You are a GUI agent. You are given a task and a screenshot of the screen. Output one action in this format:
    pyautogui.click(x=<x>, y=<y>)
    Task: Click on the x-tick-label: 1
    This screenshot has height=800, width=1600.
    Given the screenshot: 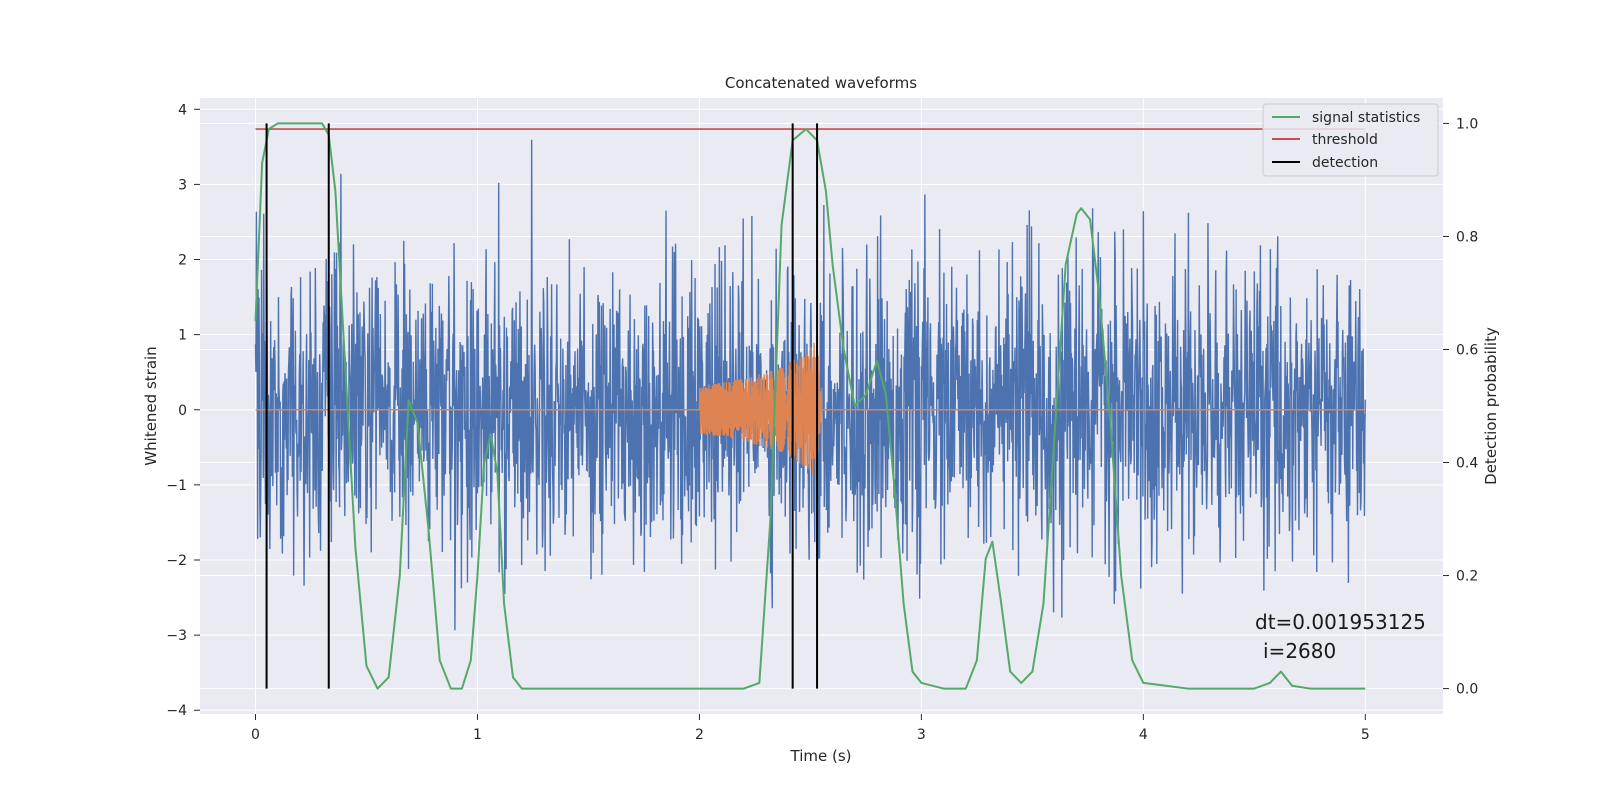 What is the action you would take?
    pyautogui.click(x=477, y=735)
    